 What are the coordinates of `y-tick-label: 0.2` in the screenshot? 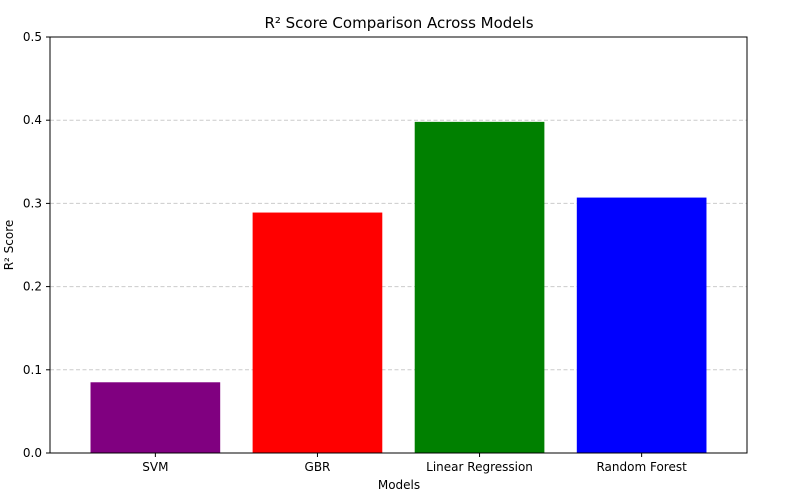 It's located at (32, 287).